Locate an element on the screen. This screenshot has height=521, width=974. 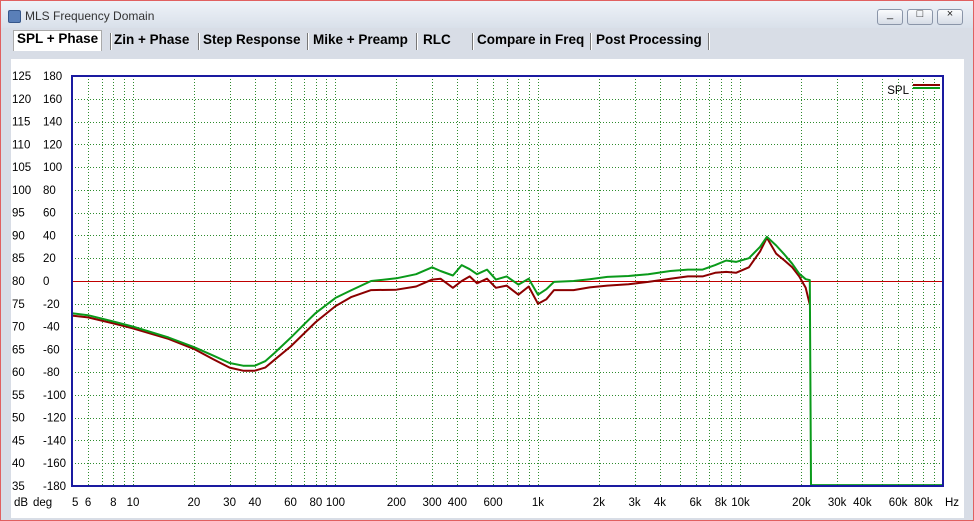
y-tick-label-db: 105 is located at coordinates (21, 168).